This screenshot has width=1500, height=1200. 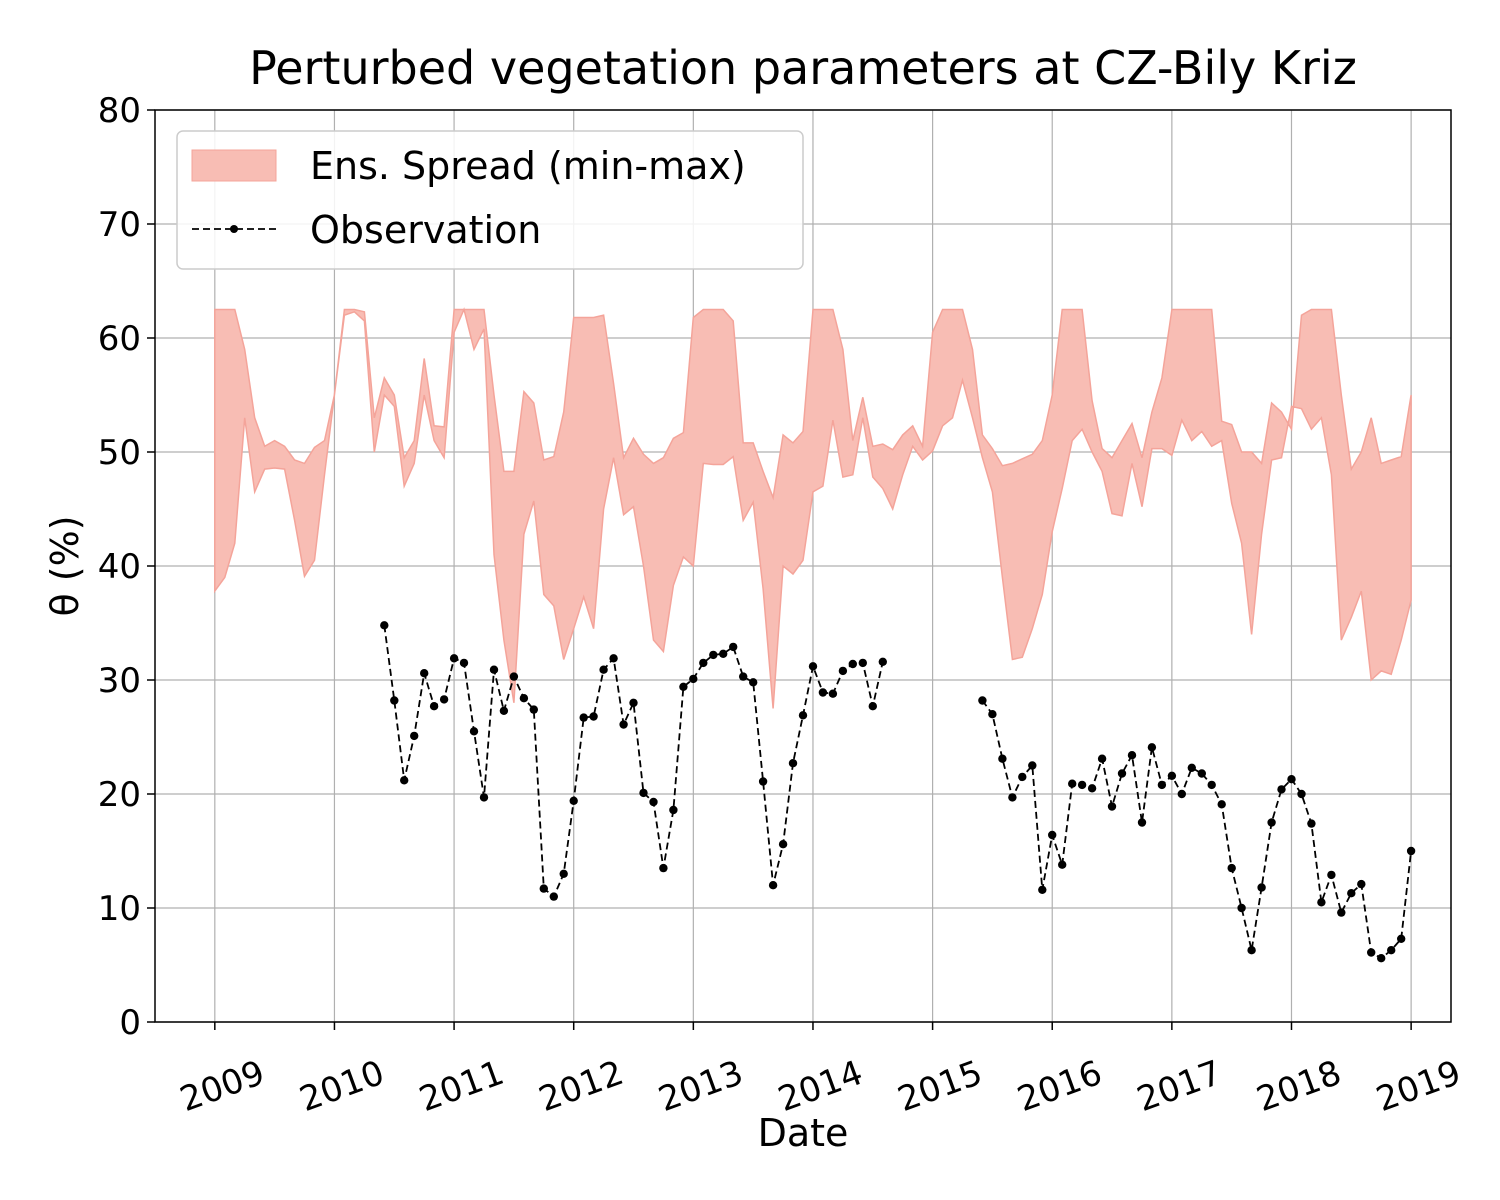 I want to click on y-tick-label: 70, so click(x=119, y=225).